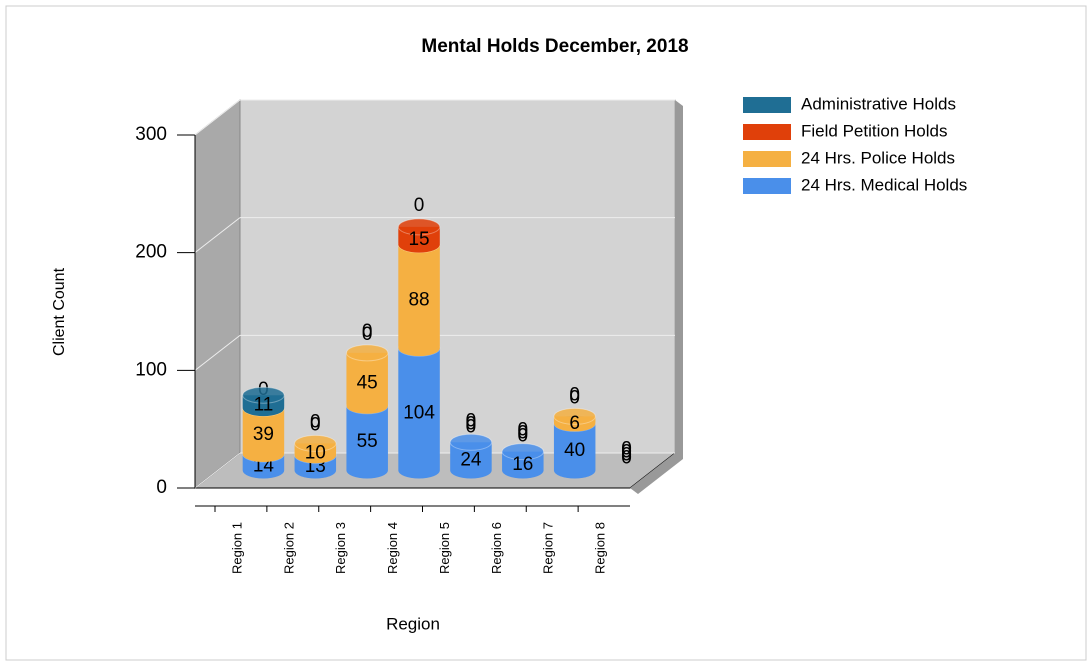 The image size is (1091, 669). Describe the element at coordinates (548, 548) in the screenshot. I see `x-tick-label: Region 7` at that location.